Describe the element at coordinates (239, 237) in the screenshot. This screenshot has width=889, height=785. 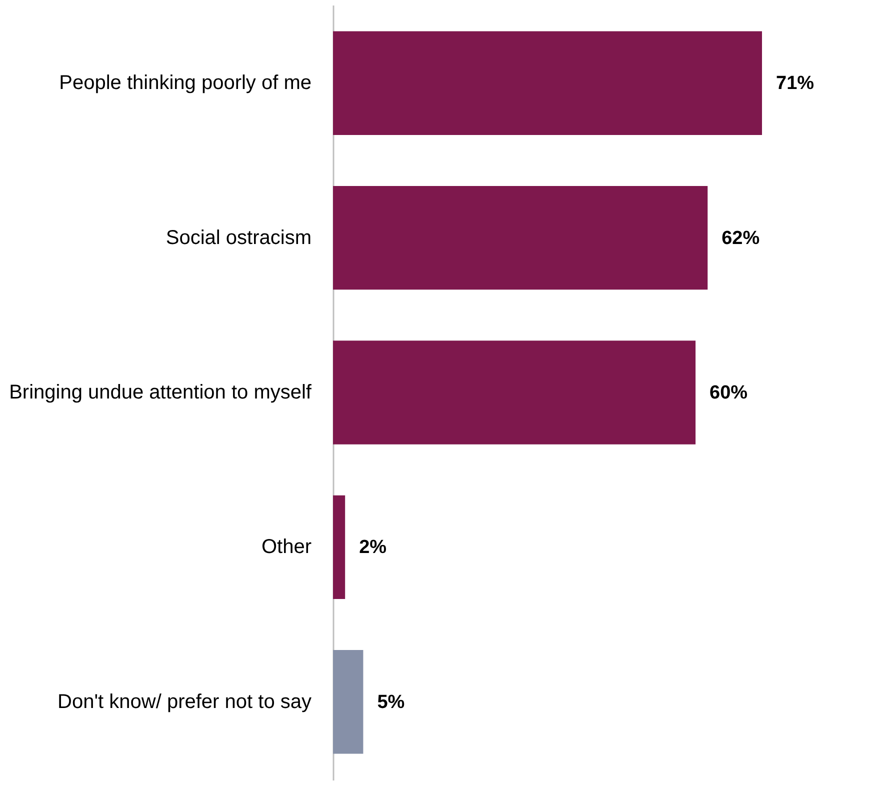
I see `y-tick-label: Social ostracism` at that location.